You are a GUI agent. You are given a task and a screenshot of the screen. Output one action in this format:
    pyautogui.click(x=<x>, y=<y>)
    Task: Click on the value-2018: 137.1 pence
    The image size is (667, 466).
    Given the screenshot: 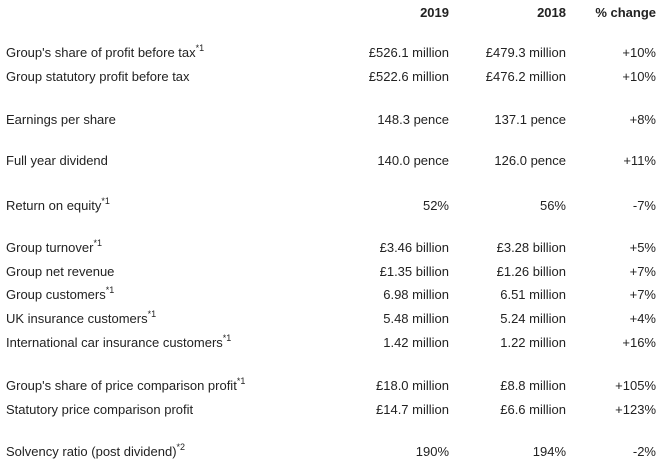 What is the action you would take?
    pyautogui.click(x=530, y=119)
    